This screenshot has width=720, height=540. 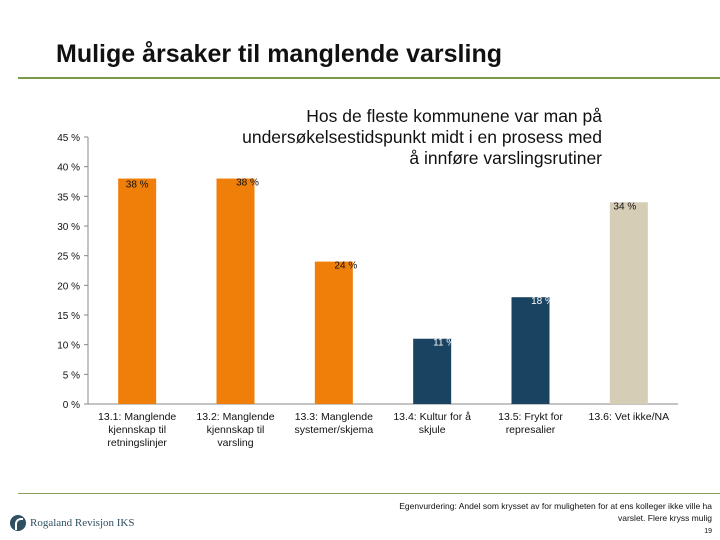 I want to click on x-tick-label: 13.1: Manglende, so click(x=137, y=417).